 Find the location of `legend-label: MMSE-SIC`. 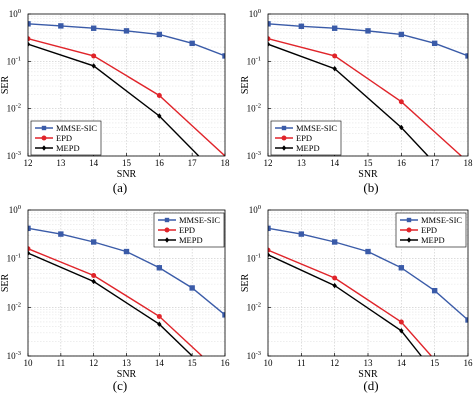

legend-label: MMSE-SIC is located at coordinates (199, 220).